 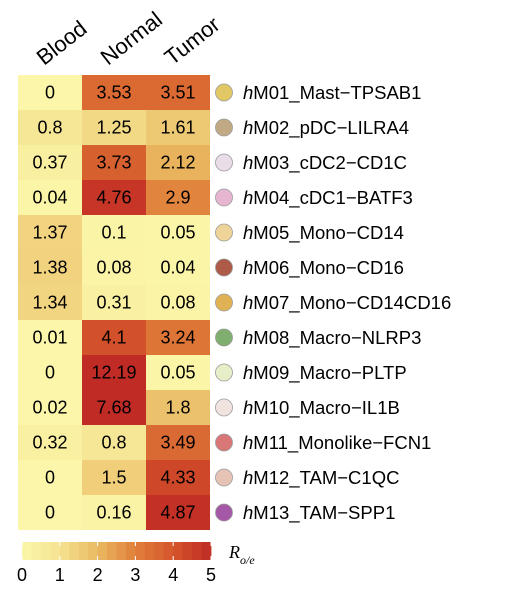 What do you see at coordinates (326, 128) in the screenshot?
I see `row-label: hM02_pDC−LILRA4` at bounding box center [326, 128].